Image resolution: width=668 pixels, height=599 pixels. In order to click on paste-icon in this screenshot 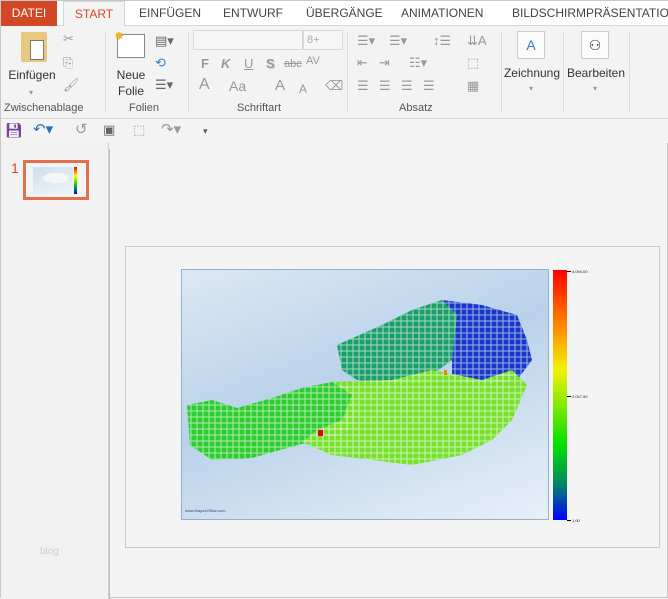, I will do `click(34, 47)`.